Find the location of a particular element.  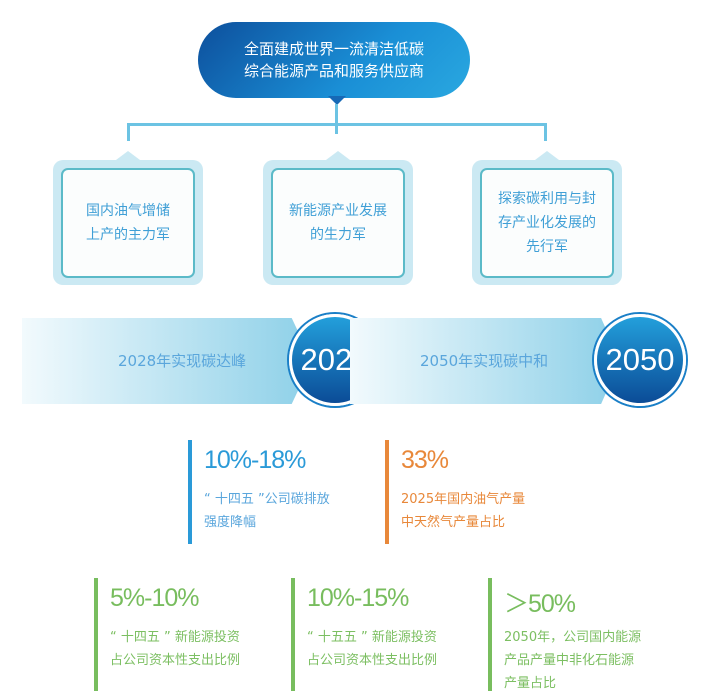

milestone-label: 2028年实现碳达峰 is located at coordinates (182, 361).